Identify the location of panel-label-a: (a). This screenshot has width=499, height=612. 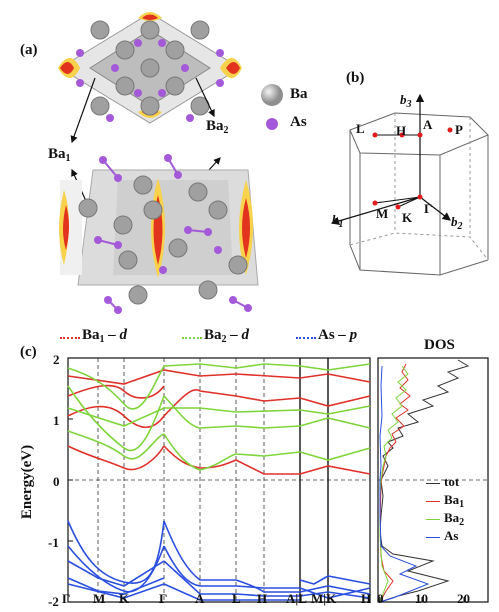
(29, 50).